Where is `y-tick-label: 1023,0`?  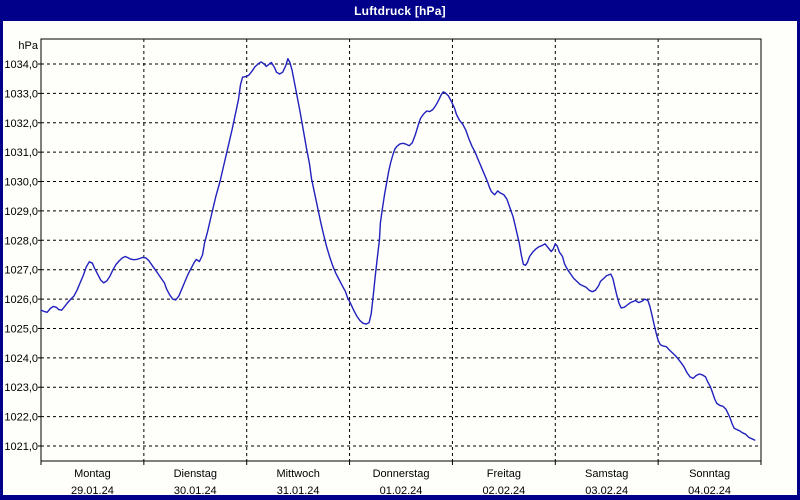
y-tick-label: 1023,0 is located at coordinates (21, 388).